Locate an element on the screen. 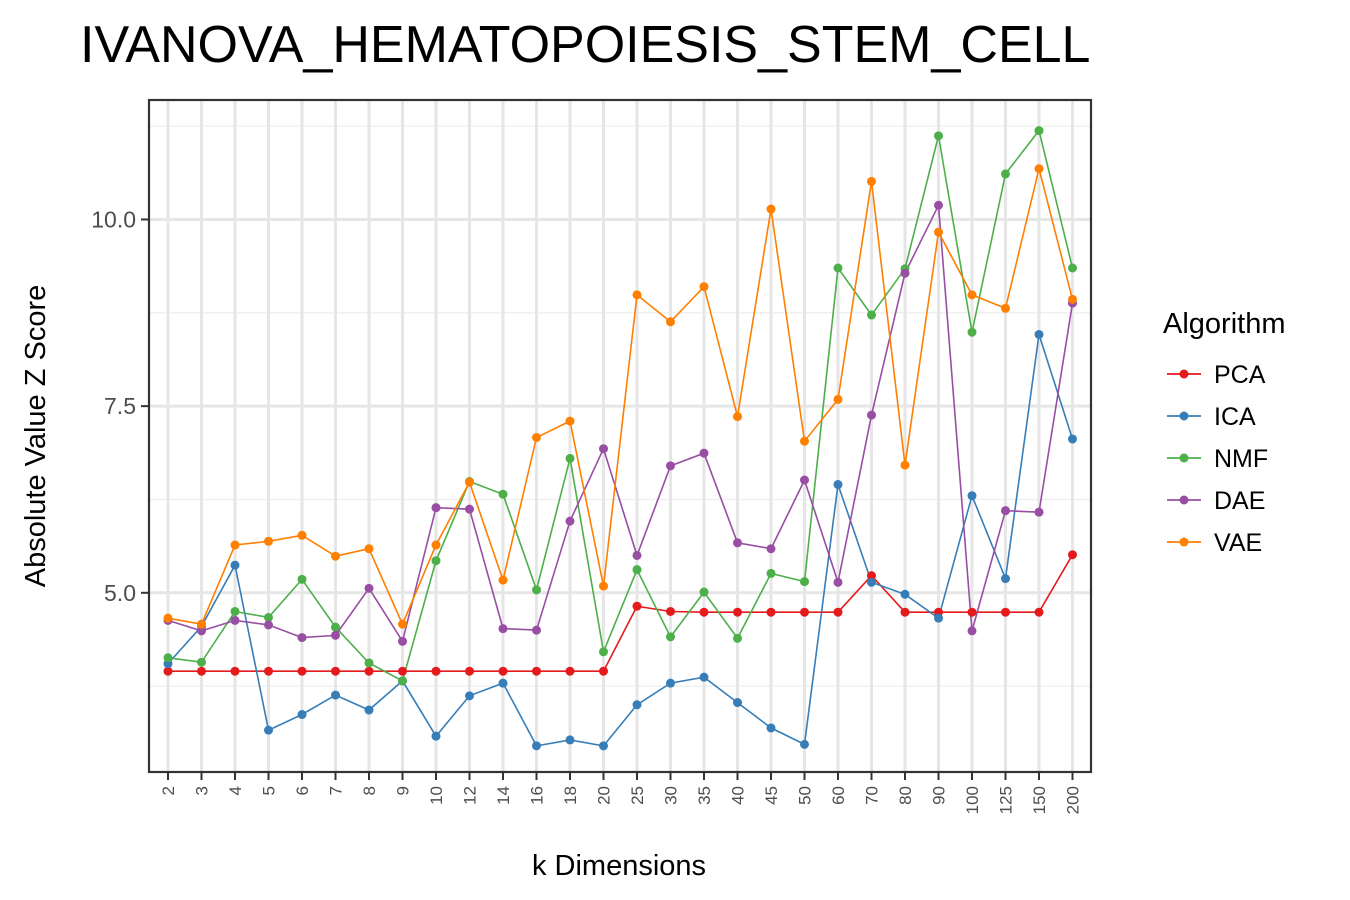 This screenshot has height=900, width=1350. legend-title: Algorithm is located at coordinates (1224, 324).